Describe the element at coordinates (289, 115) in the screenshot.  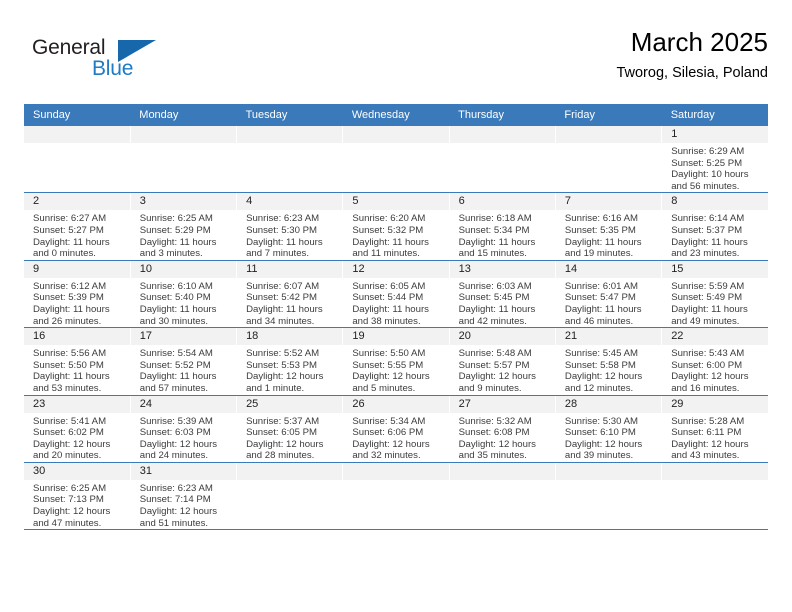
I see `weekday-header-tuesday: Tuesday` at that location.